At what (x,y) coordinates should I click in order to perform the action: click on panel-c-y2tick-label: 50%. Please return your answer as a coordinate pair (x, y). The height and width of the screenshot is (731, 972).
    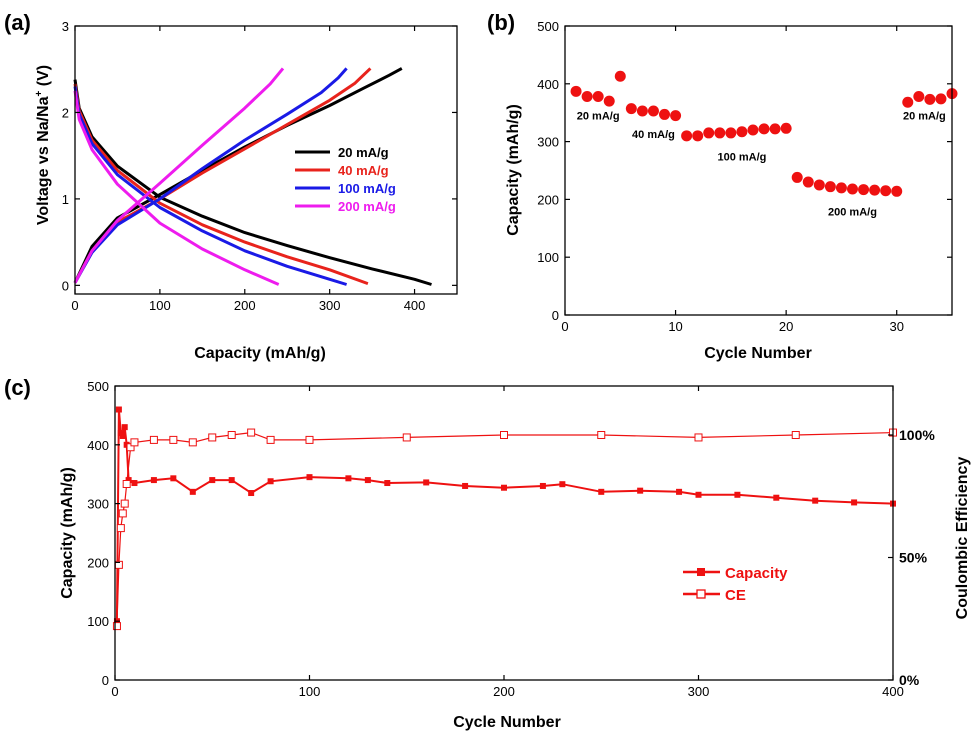
    Looking at the image, I should click on (913, 558).